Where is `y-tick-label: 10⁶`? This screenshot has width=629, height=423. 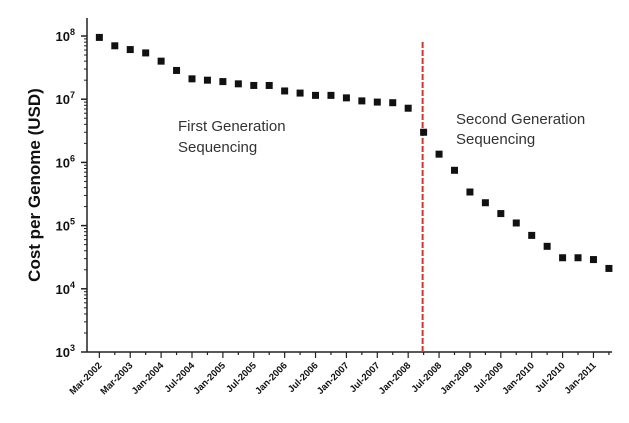
y-tick-label: 10⁶ is located at coordinates (65, 161).